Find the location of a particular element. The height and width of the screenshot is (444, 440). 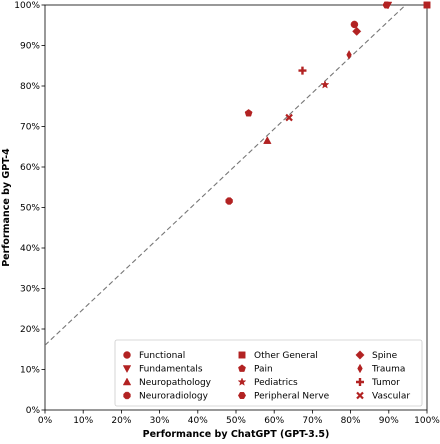

x-tick-label: 60% is located at coordinates (274, 421).